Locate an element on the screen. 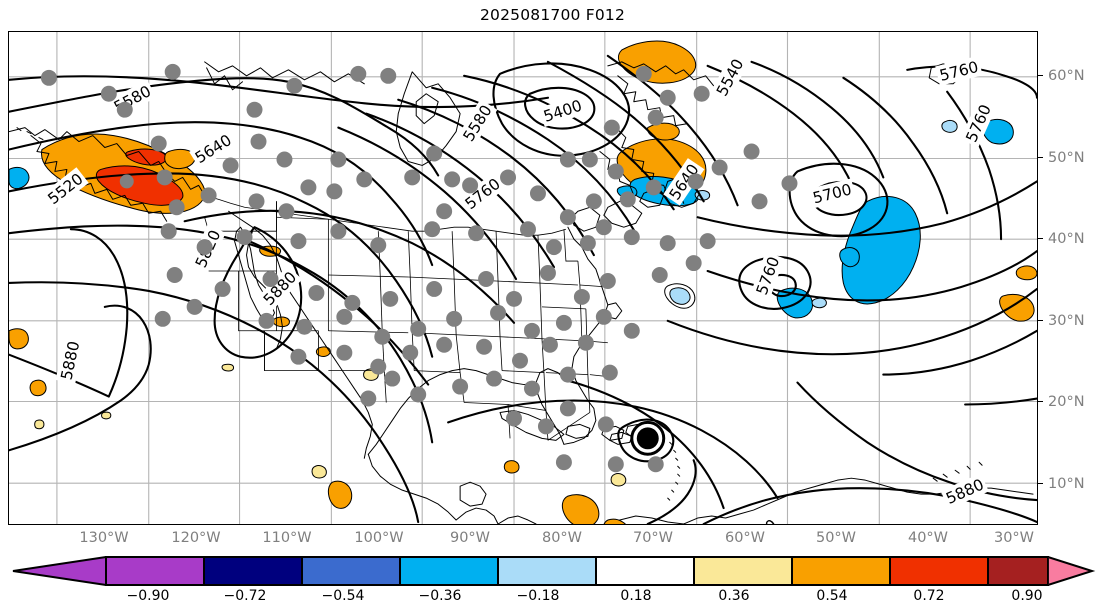 This screenshot has width=1105, height=615. cbar-label-2: −0.54 is located at coordinates (343, 596).